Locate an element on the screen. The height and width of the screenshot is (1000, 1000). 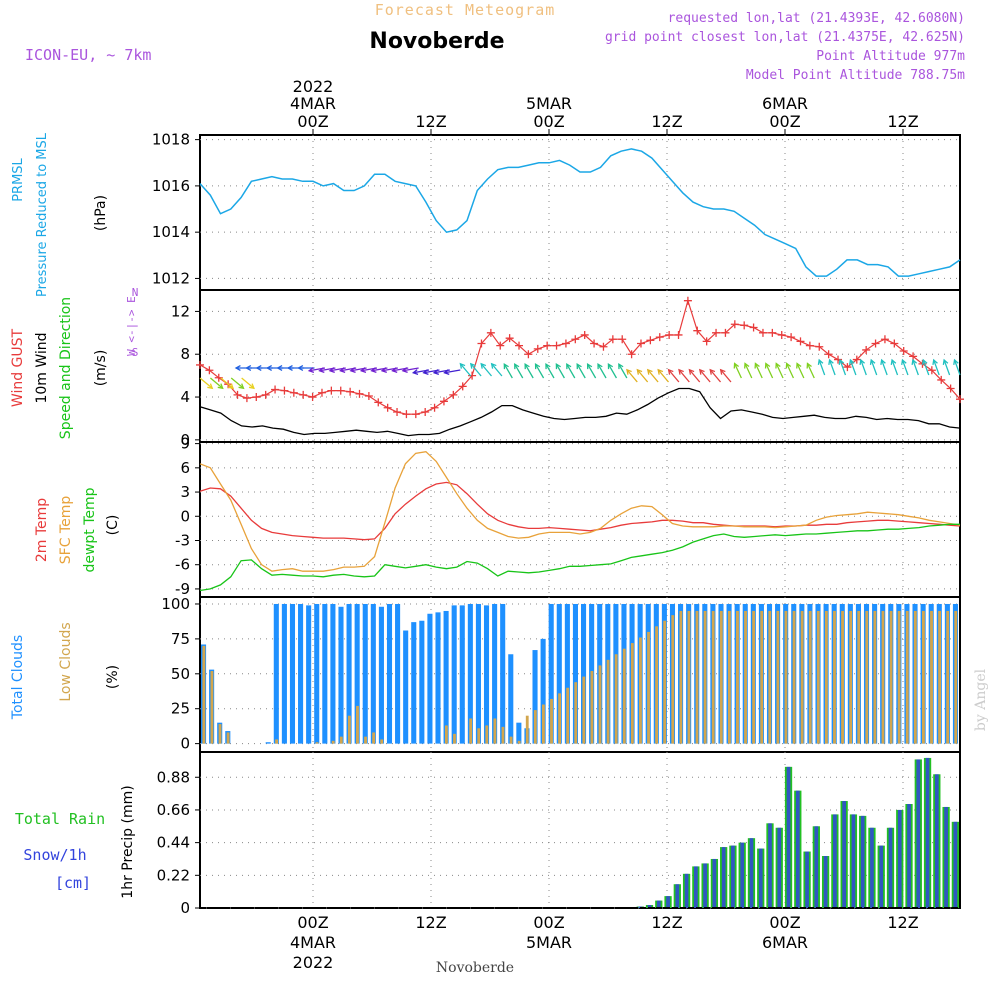
temp-unit: (C) is located at coordinates (113, 525).